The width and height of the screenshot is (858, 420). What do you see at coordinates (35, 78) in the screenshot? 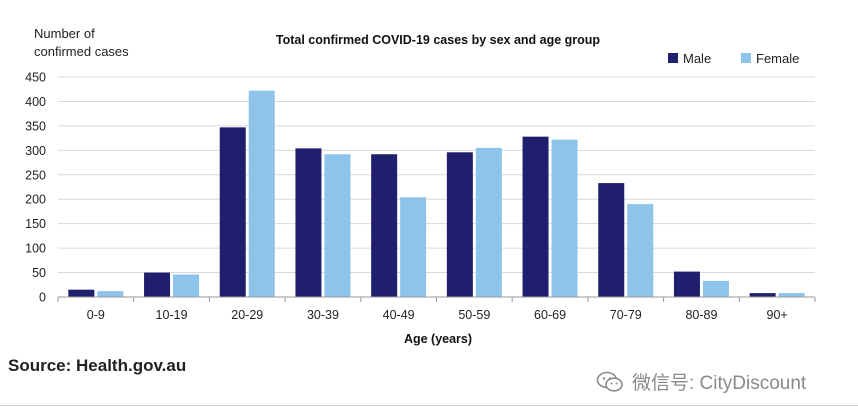
I see `y-tick-label: 450` at bounding box center [35, 78].